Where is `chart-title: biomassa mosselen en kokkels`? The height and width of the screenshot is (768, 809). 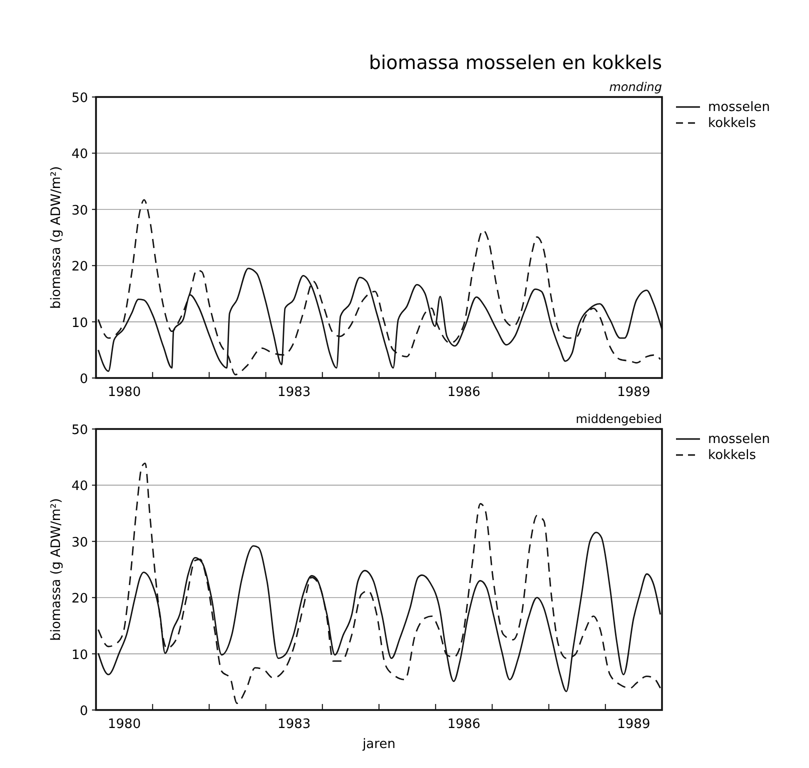
chart-title: biomassa mosselen en kokkels is located at coordinates (515, 63).